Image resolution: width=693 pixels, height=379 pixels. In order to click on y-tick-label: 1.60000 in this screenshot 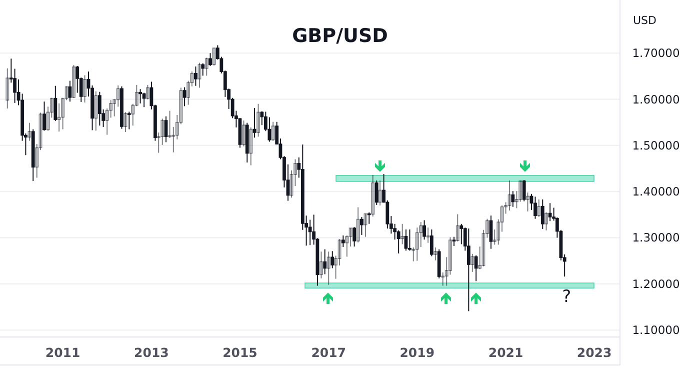, I will do `click(656, 99)`.